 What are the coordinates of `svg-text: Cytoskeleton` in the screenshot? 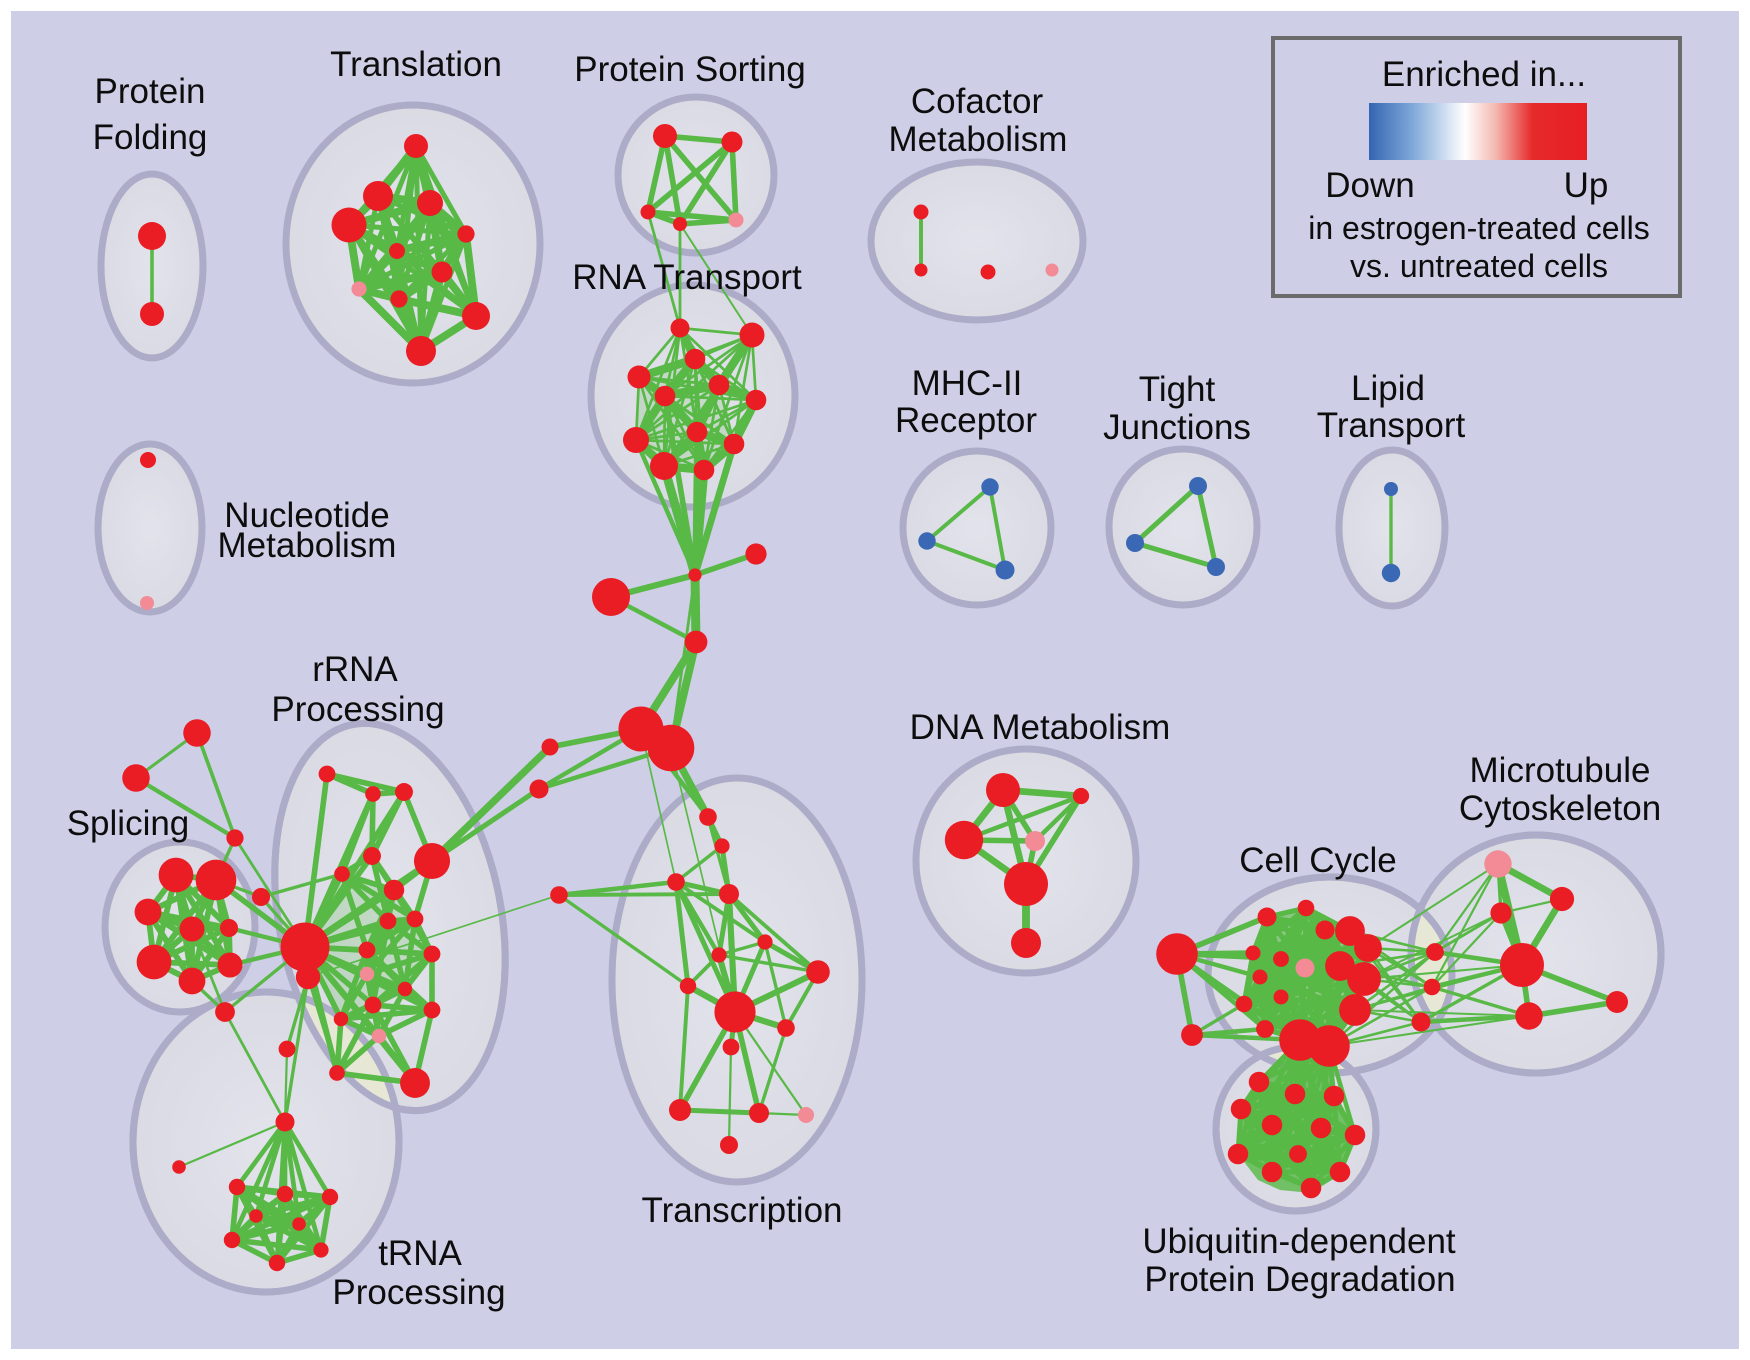 It's located at (1560, 808).